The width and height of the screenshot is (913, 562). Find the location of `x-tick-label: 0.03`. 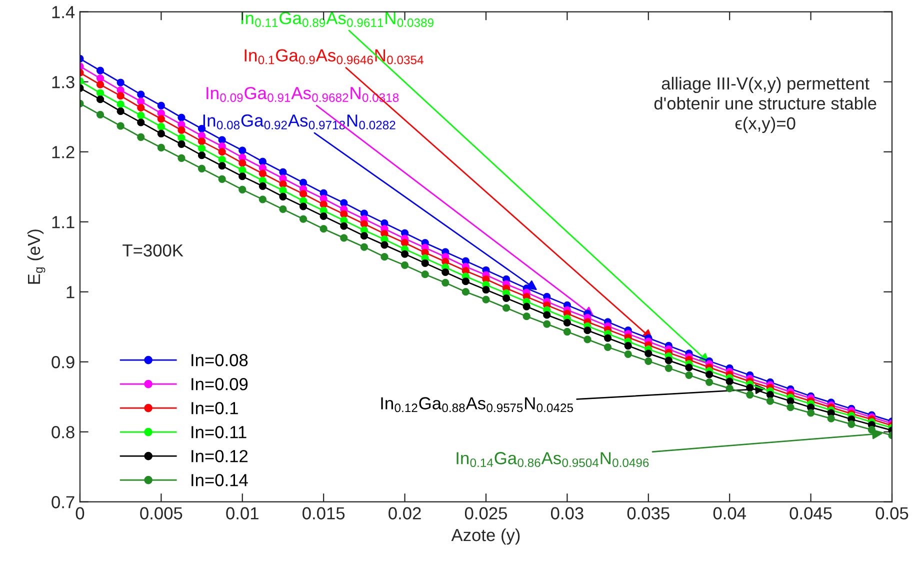

x-tick-label: 0.03 is located at coordinates (567, 513).